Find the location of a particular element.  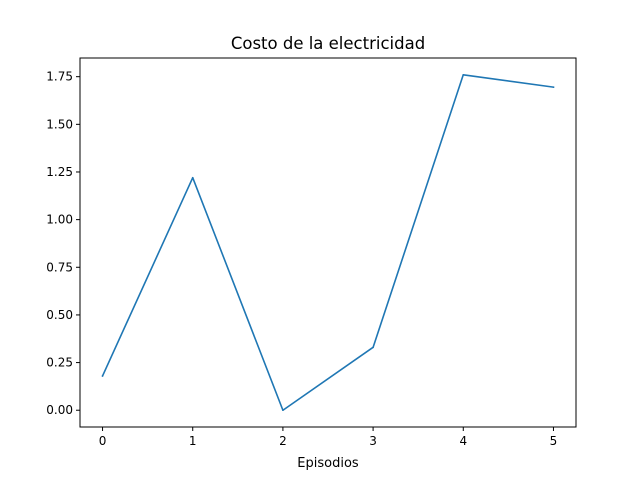

x-axis: 0 1 2 3 4 5 is located at coordinates (328, 437).